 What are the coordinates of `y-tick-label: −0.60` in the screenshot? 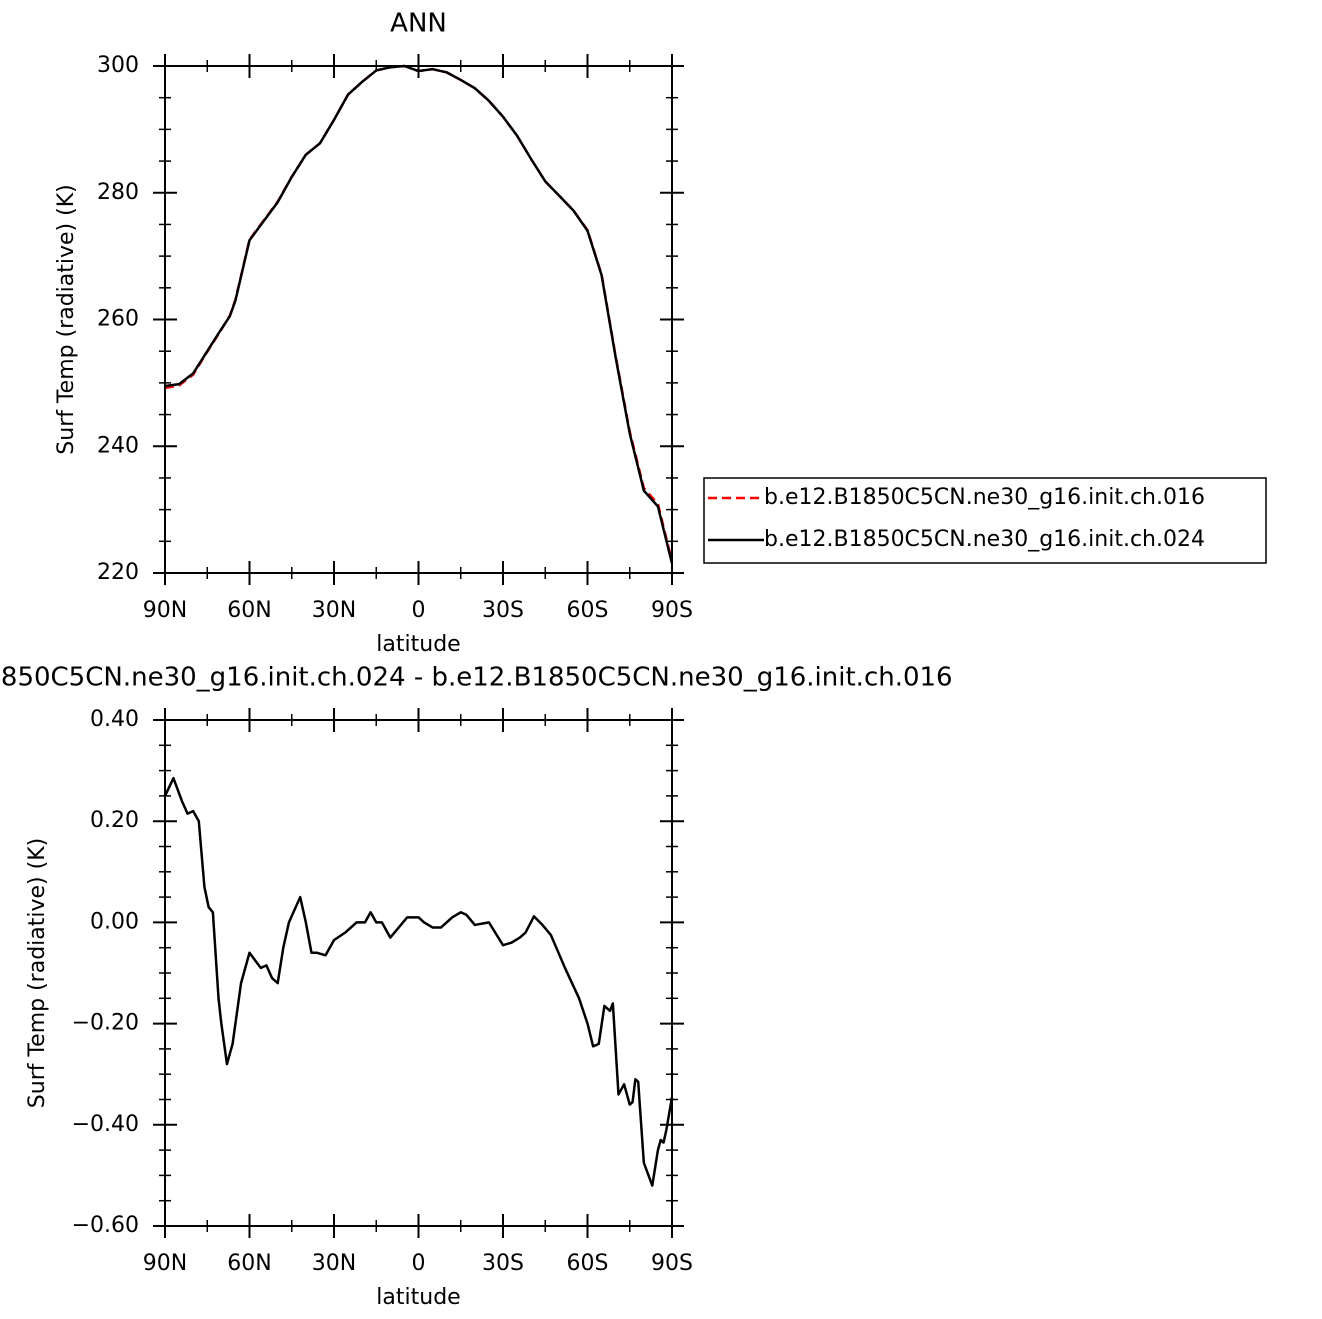 It's located at (105, 1225).